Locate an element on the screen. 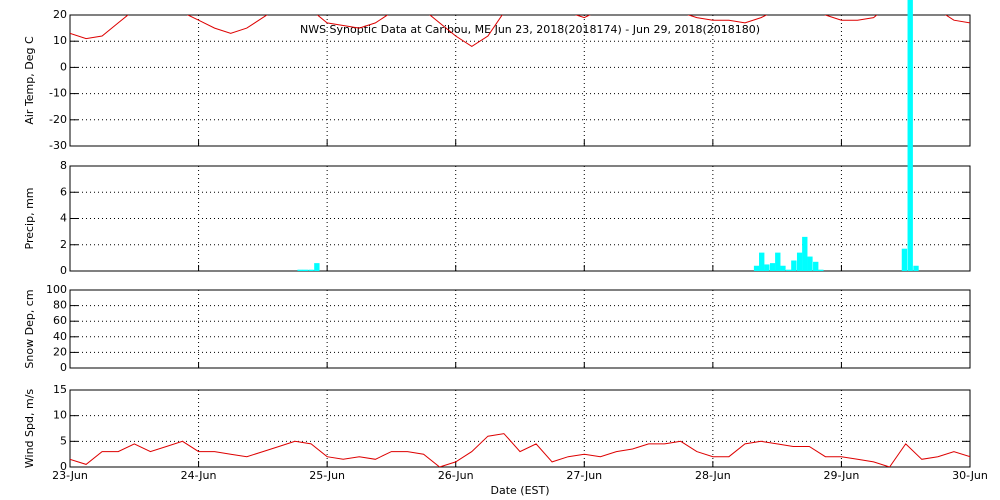  x-axis-label: Date (EST) is located at coordinates (519, 490).